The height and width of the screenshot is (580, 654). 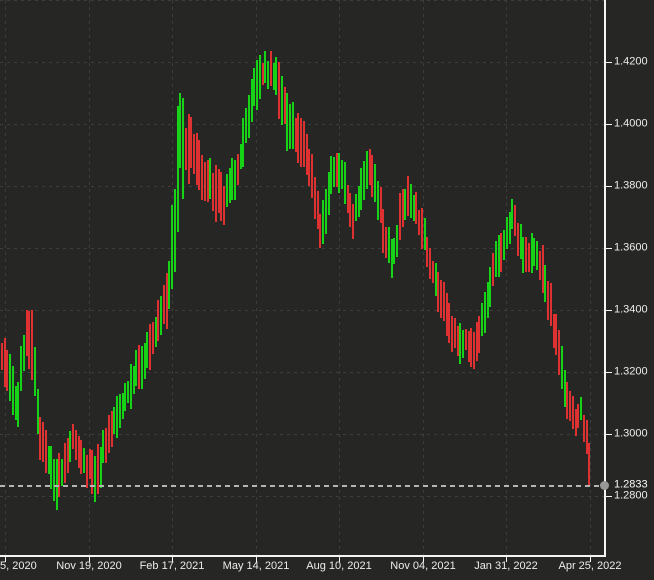 What do you see at coordinates (89, 566) in the screenshot?
I see `time-axis-tick-label: Nov 19, 2020` at bounding box center [89, 566].